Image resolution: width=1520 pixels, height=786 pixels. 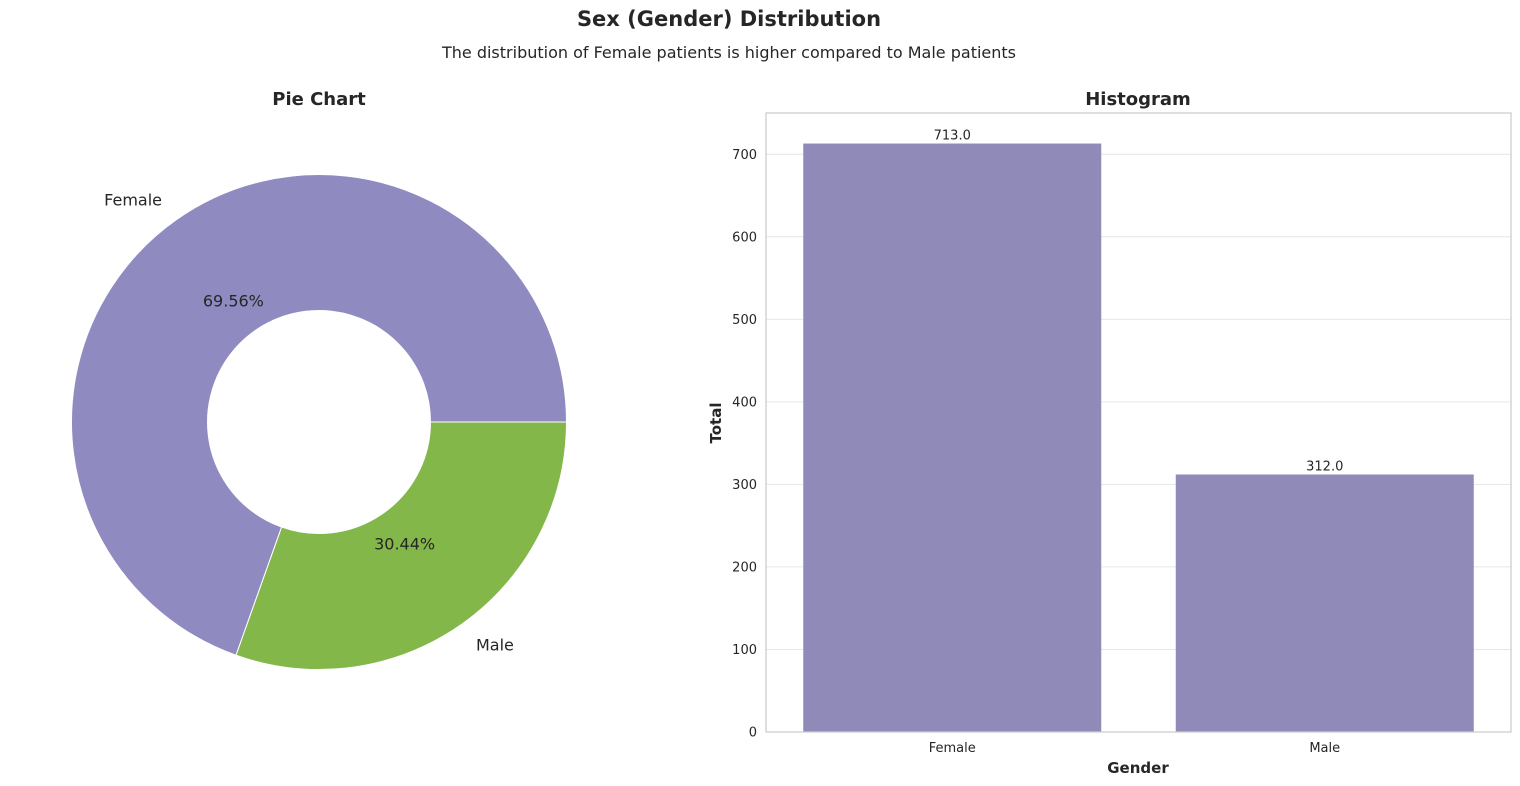 I want to click on y-tick-label-600: 600, so click(x=744, y=237).